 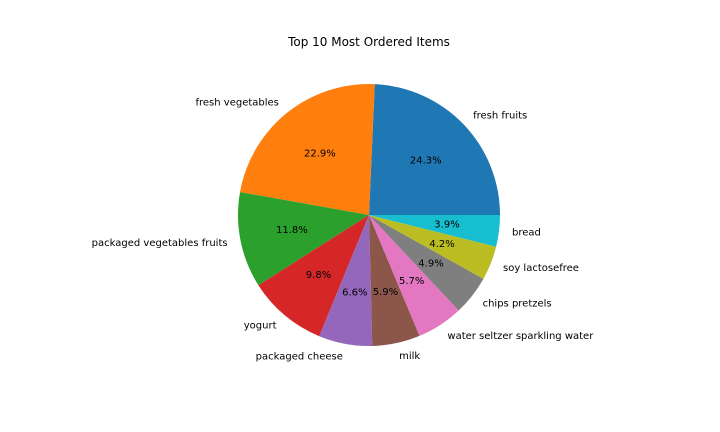 I want to click on pie-slice-fresh-vegetables, so click(x=307, y=149).